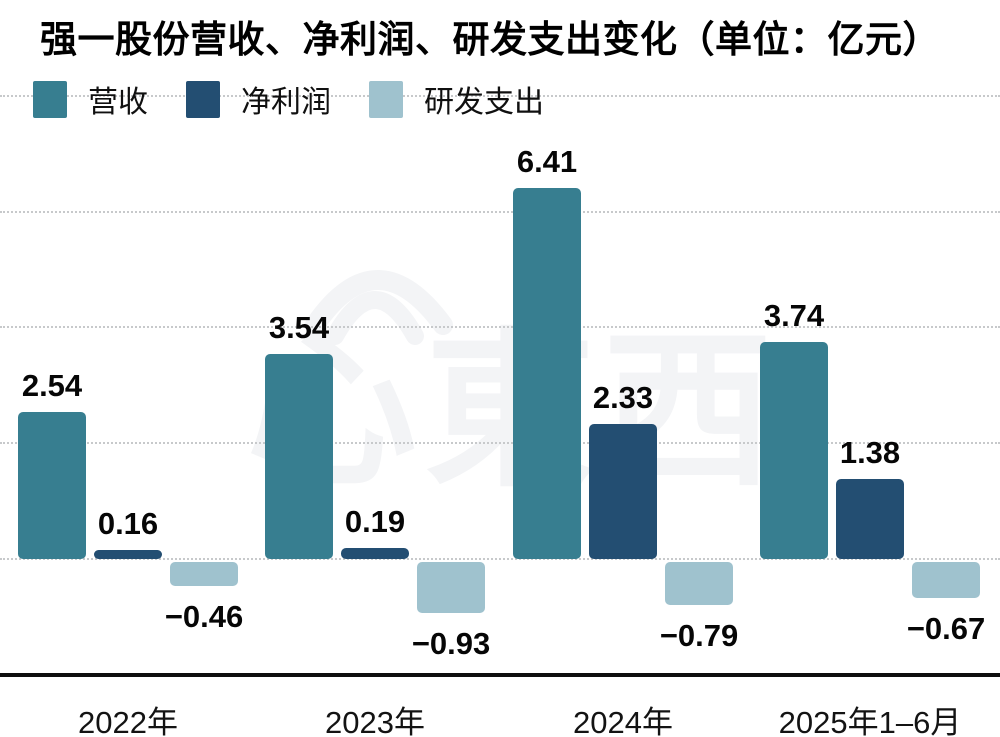  Describe the element at coordinates (946, 580) in the screenshot. I see `bar-rd-spend-2025h1` at that location.